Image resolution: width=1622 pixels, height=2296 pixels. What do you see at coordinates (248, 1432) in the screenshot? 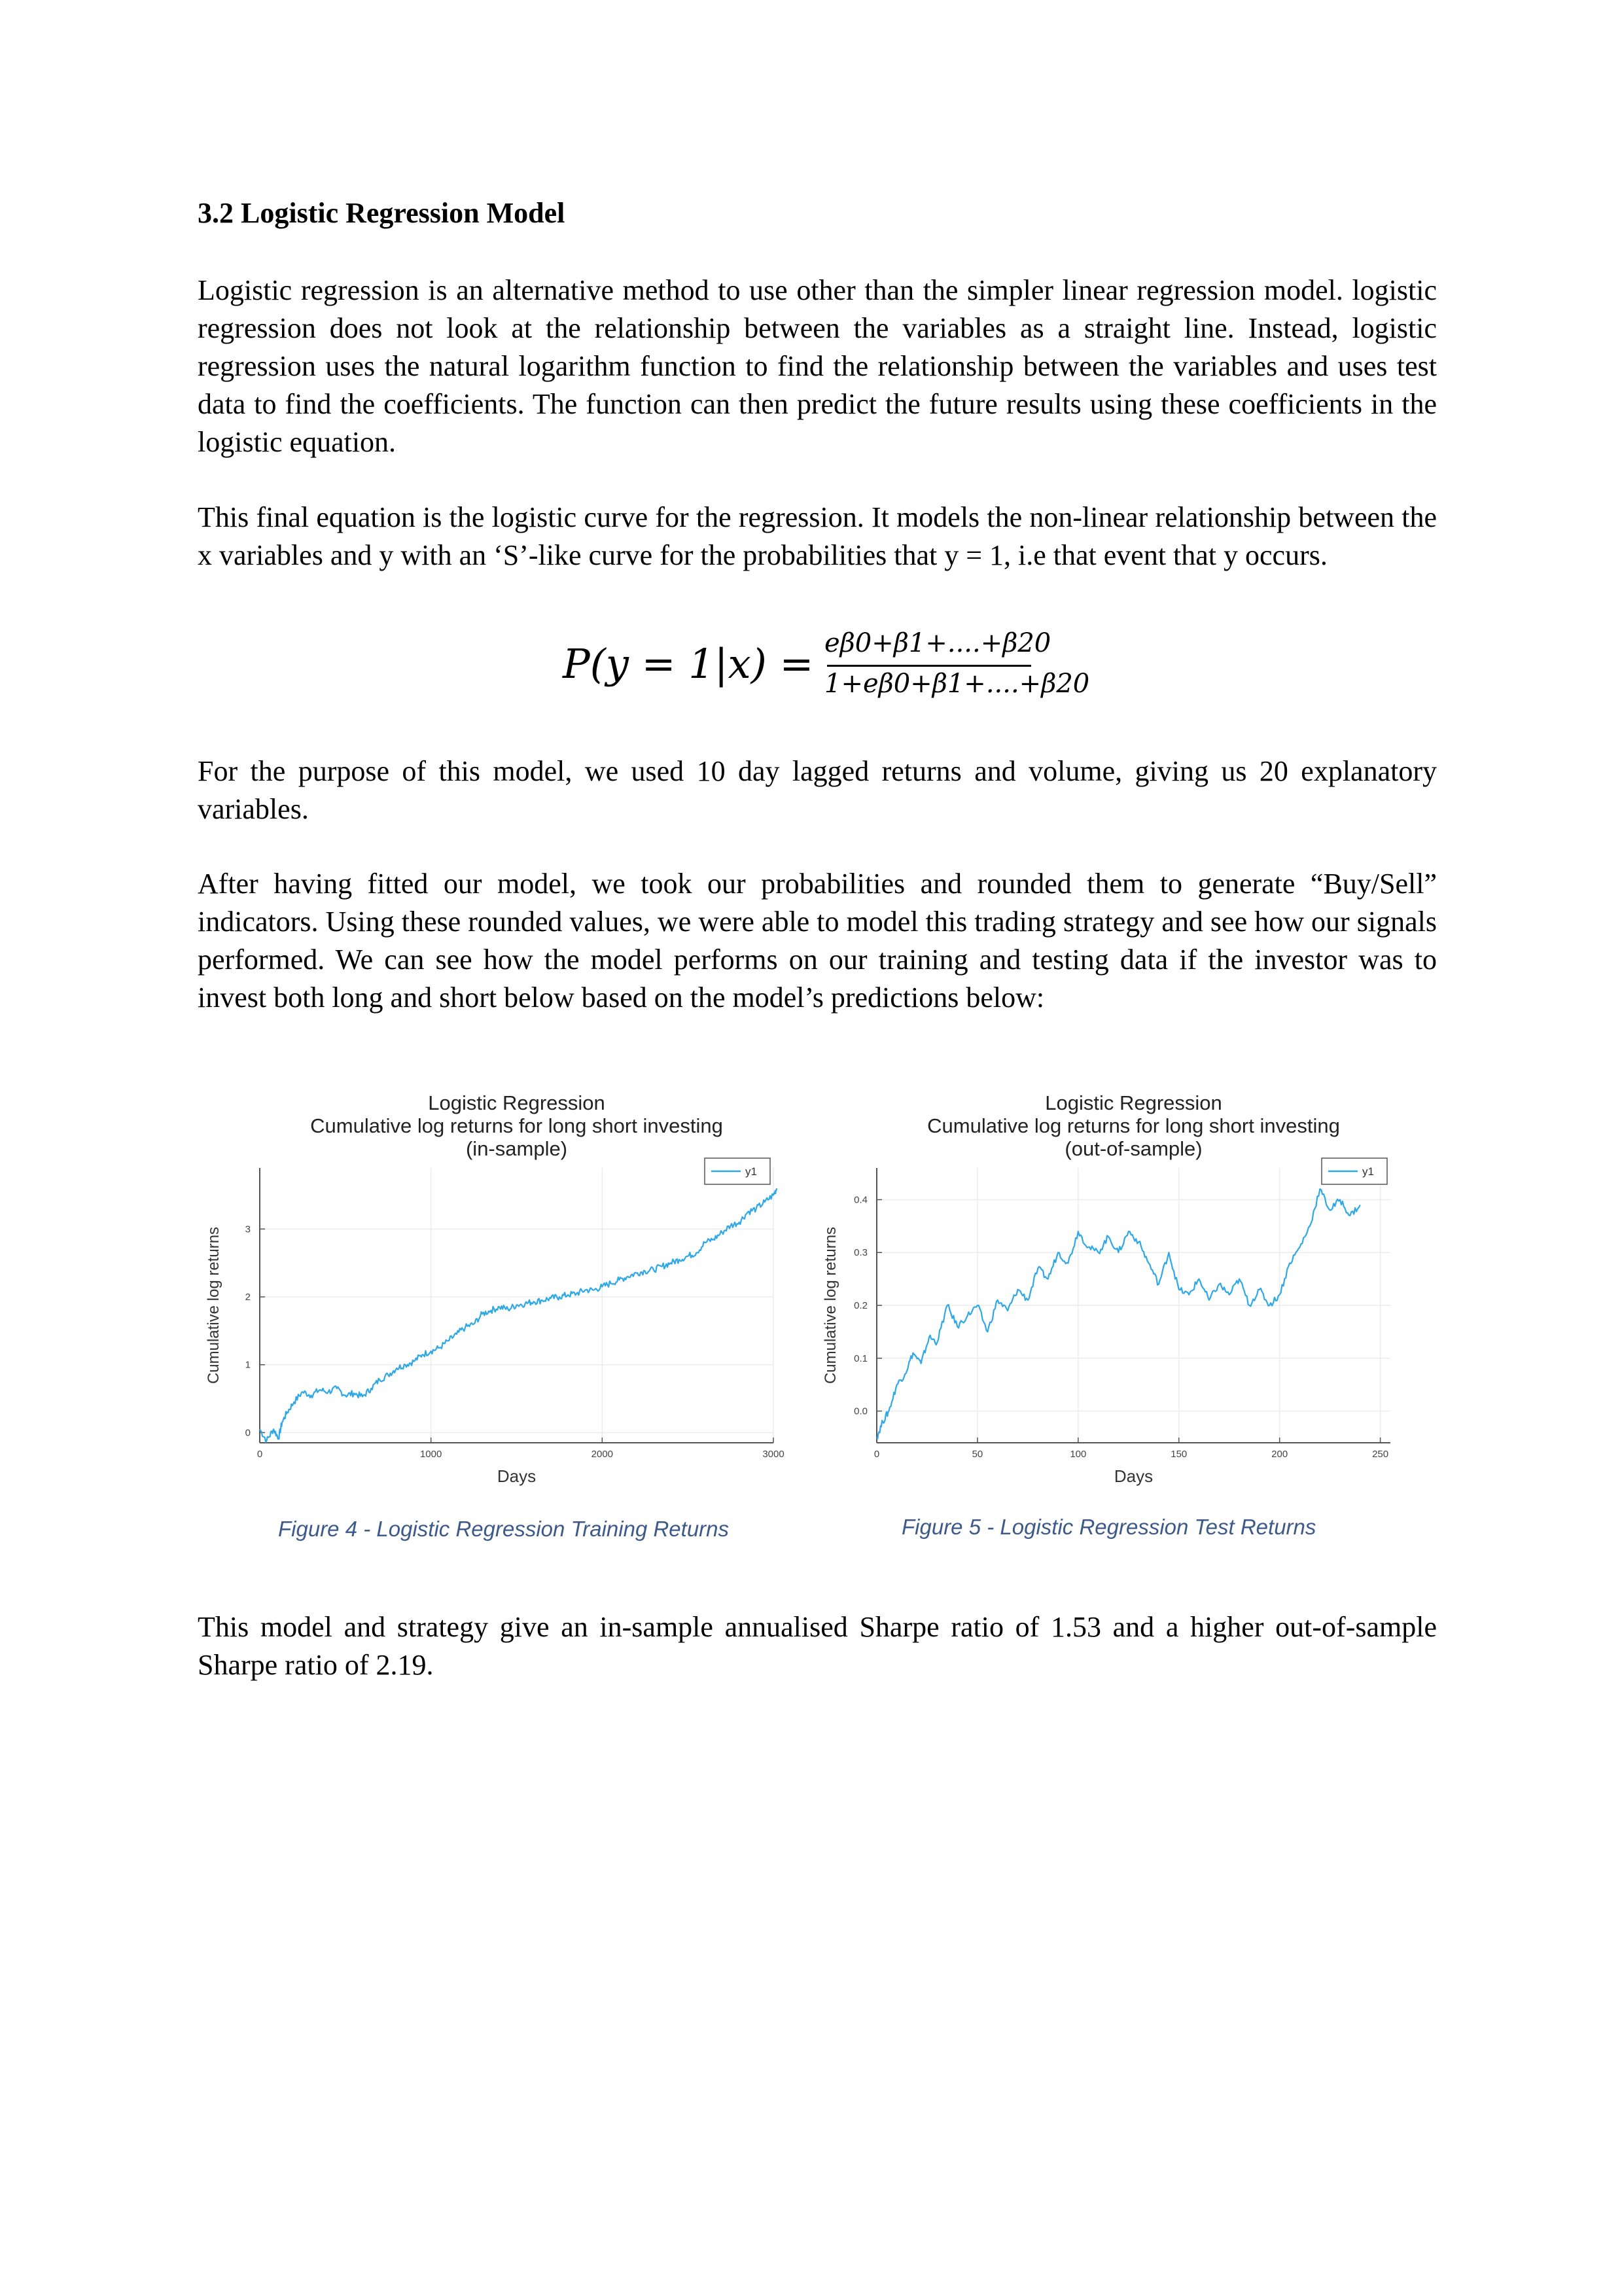
I see `y-tick-label: 0` at bounding box center [248, 1432].